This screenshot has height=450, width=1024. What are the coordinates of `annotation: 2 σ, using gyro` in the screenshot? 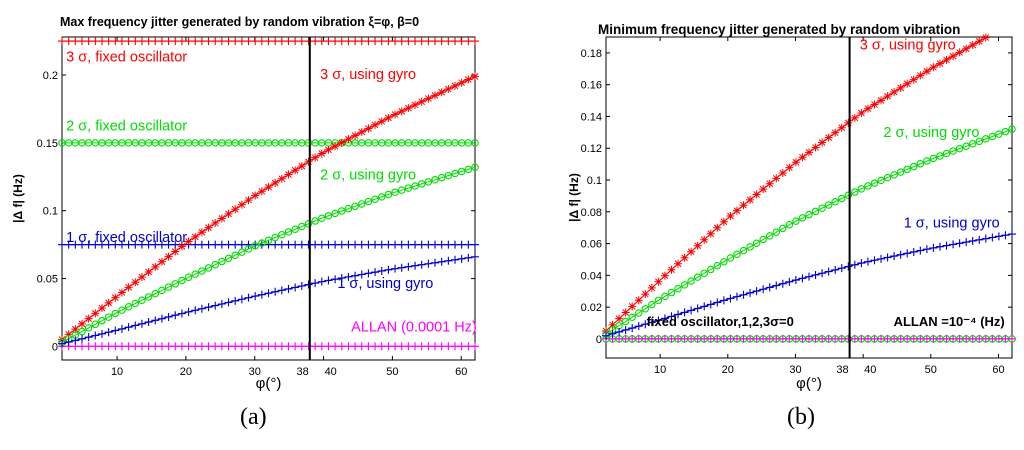 It's located at (931, 133).